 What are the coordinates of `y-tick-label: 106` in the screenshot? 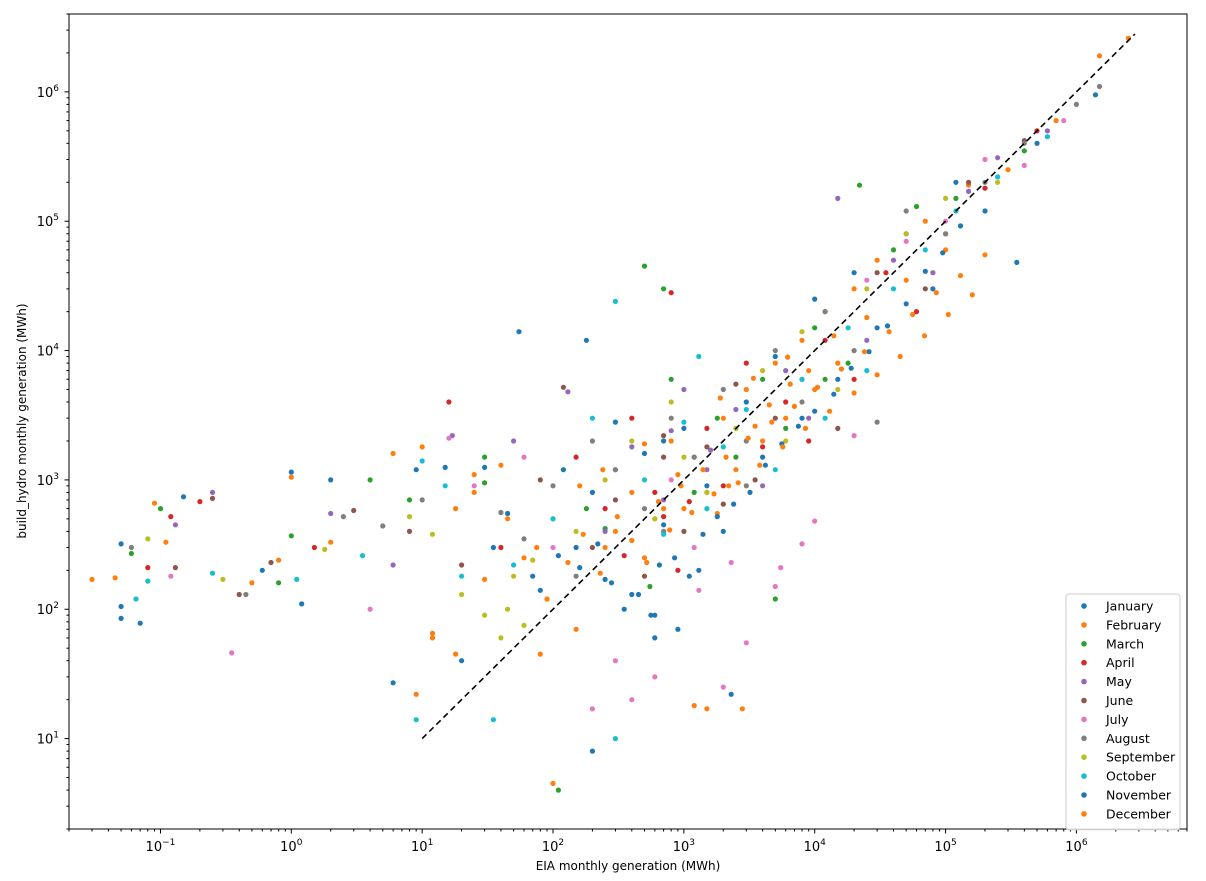 It's located at (48, 92).